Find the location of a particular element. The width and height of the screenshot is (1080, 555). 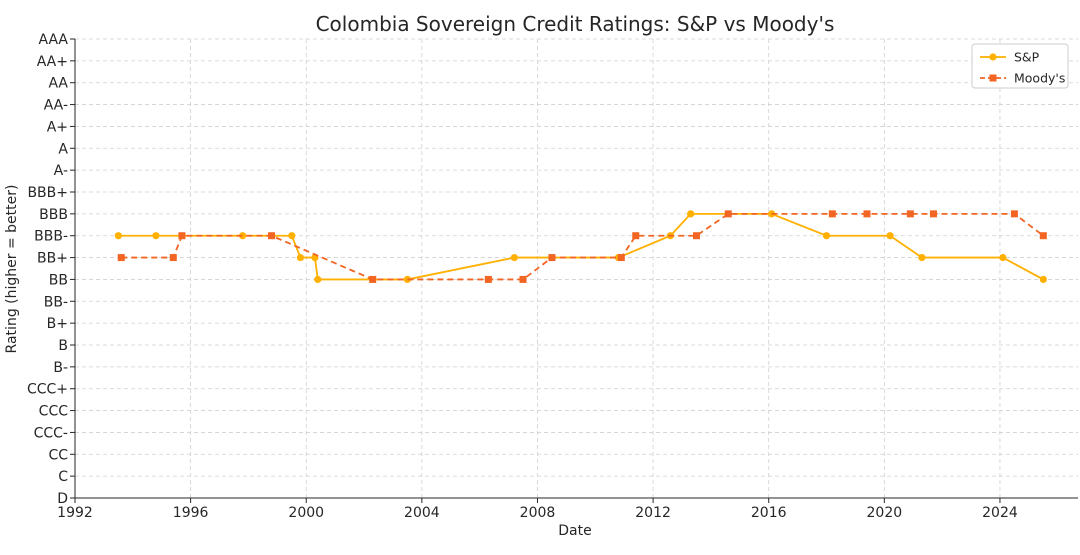

x-tick-label: 1996 is located at coordinates (191, 513).